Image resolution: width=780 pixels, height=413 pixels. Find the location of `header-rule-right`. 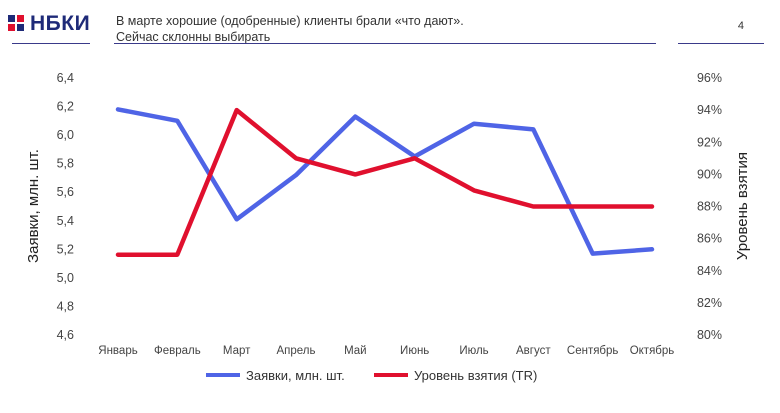

header-rule-right is located at coordinates (721, 43).